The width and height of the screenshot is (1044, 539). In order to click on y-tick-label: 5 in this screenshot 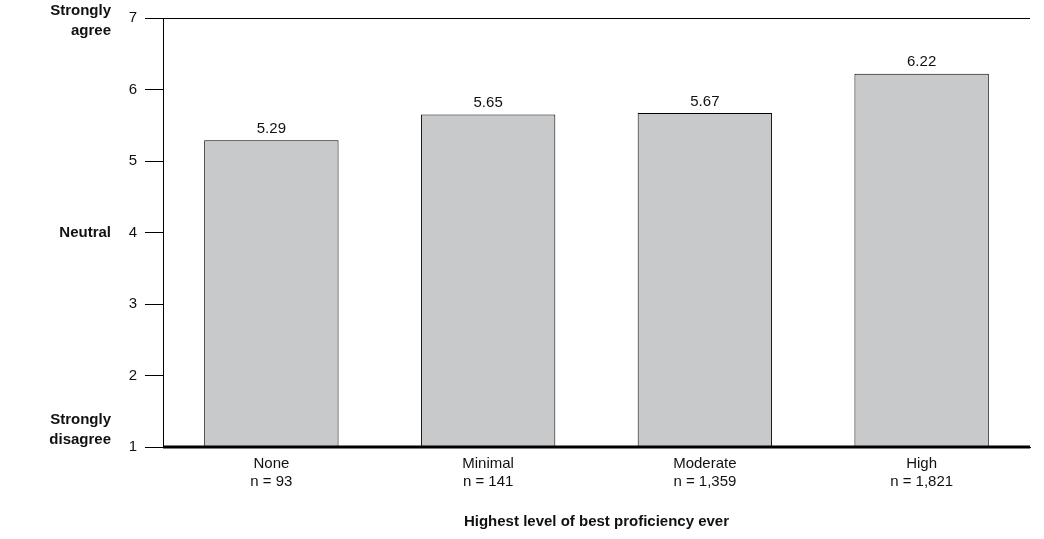, I will do `click(132, 160)`.